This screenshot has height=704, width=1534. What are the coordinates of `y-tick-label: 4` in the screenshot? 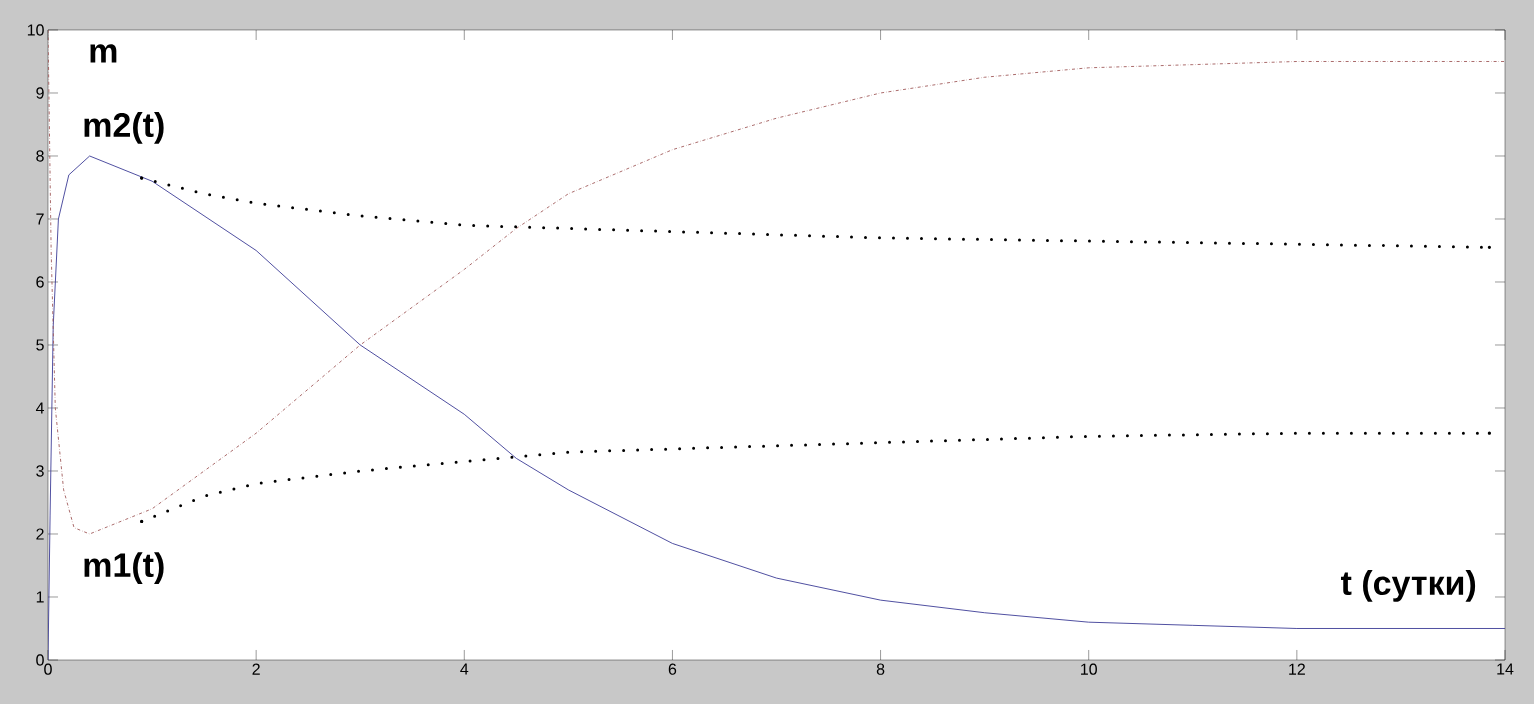 It's located at (40, 408).